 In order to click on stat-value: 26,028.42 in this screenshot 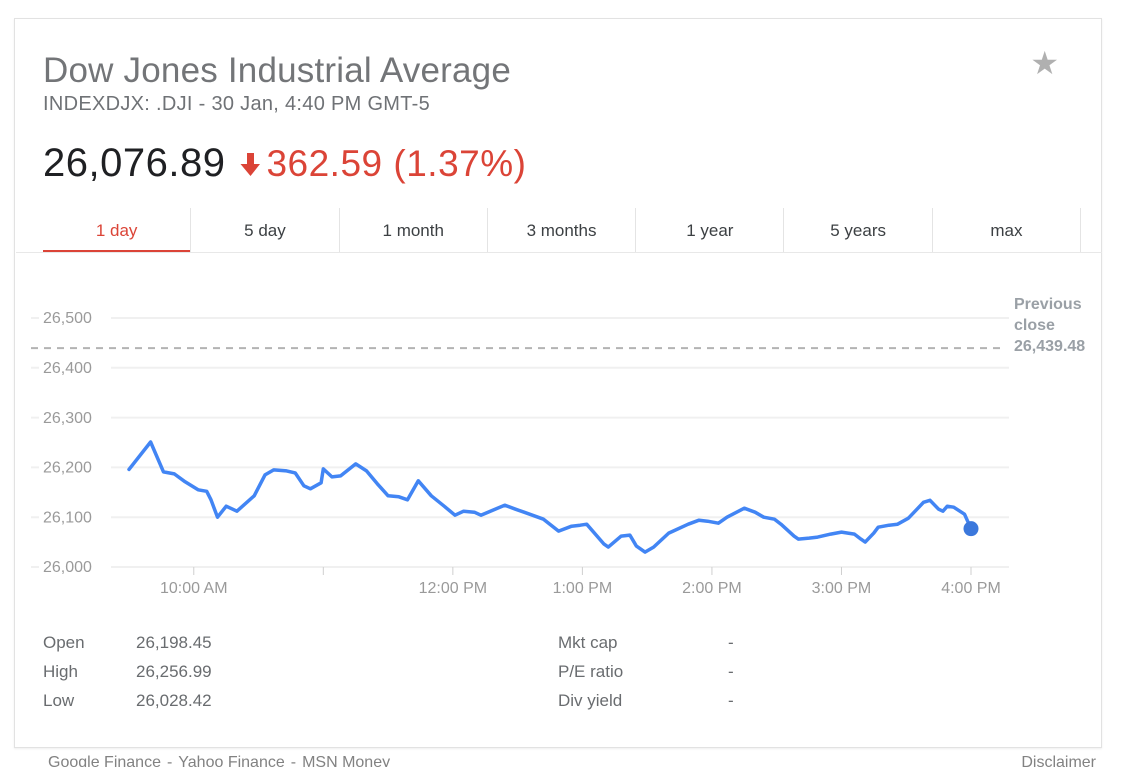, I will do `click(174, 700)`.